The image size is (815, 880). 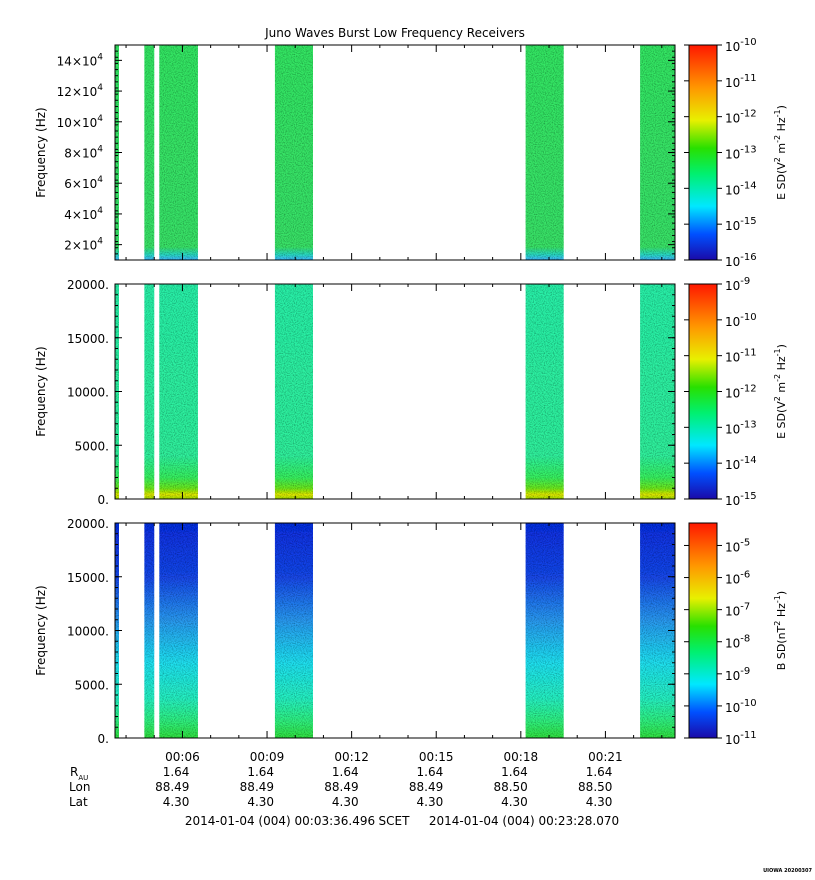 What do you see at coordinates (524, 821) in the screenshot?
I see `time-range-end: 2014-01-04 (004) 00:23:28.070` at bounding box center [524, 821].